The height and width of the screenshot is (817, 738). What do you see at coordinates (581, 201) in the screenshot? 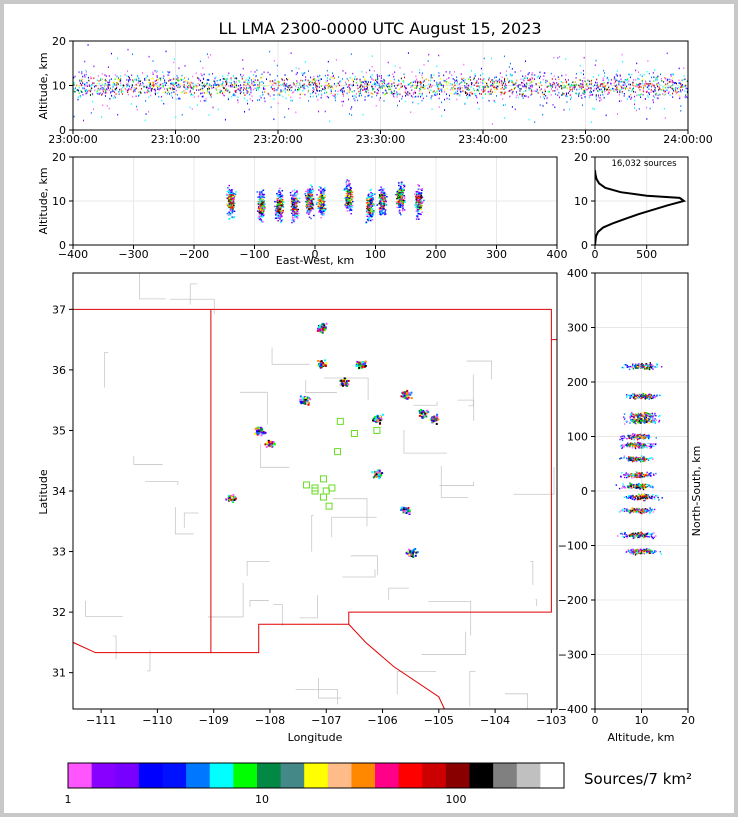
I see `hist-y-tick-label: 10` at bounding box center [581, 201].